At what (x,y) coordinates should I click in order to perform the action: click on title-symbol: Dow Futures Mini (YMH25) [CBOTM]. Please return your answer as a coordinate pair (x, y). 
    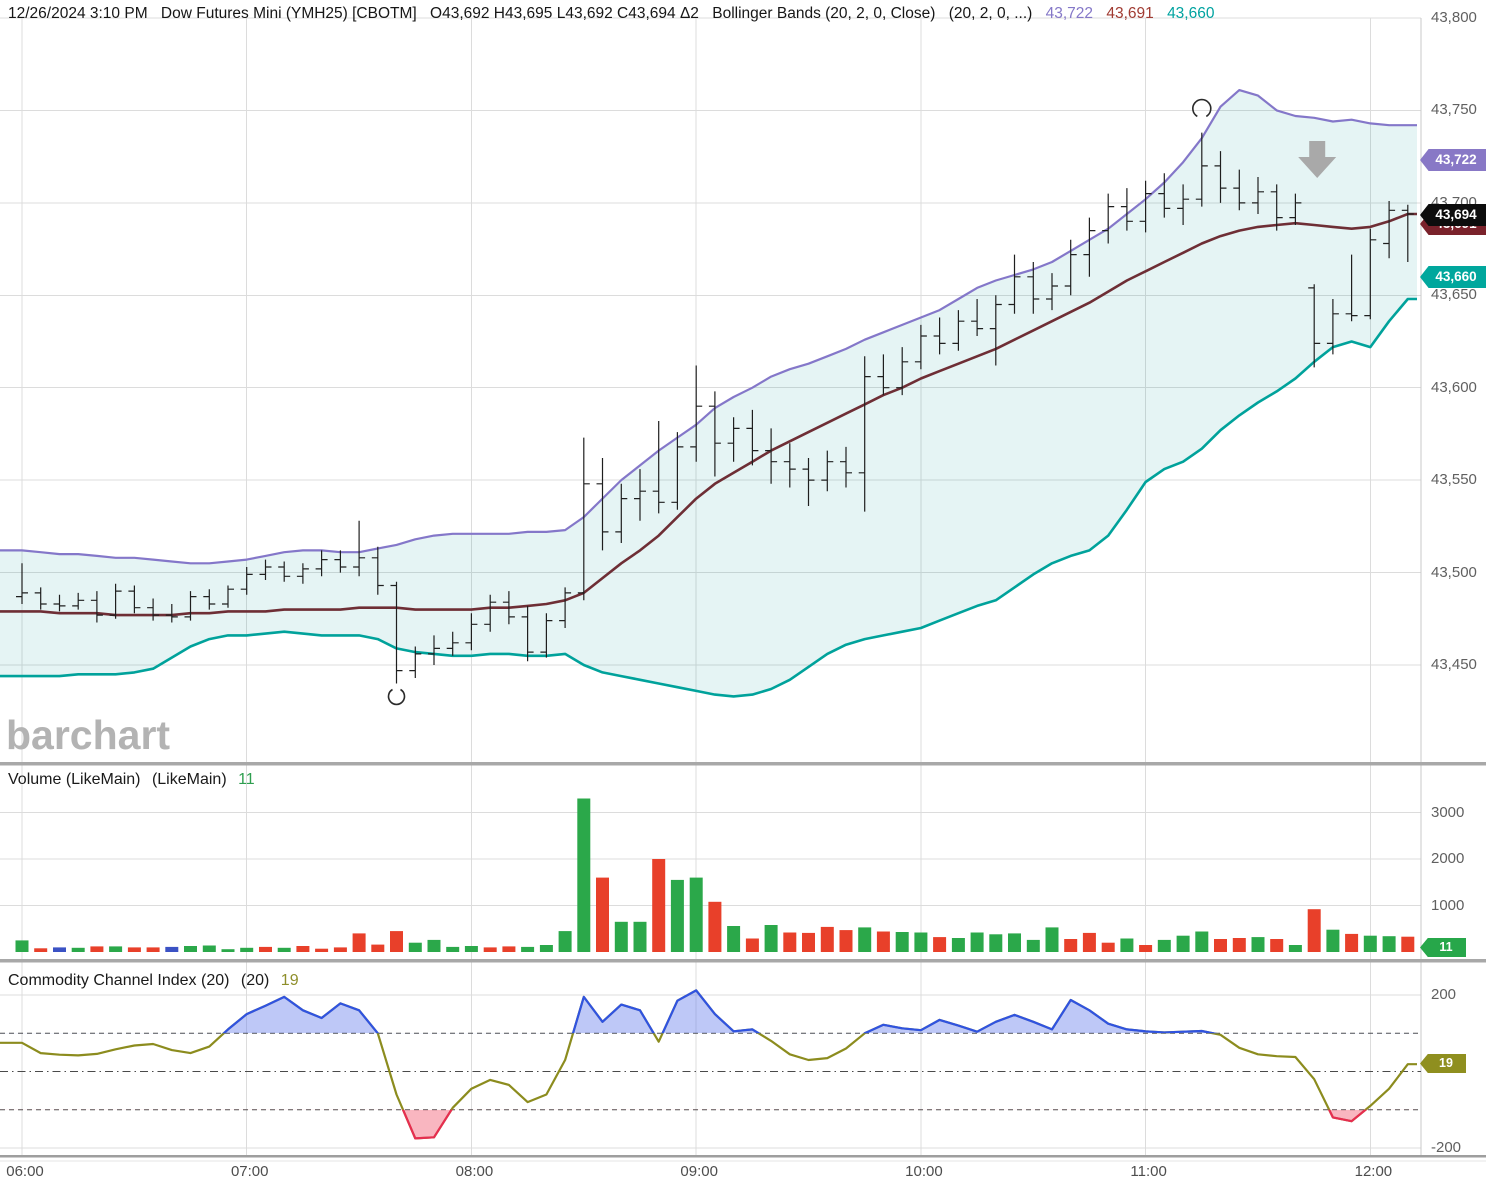
    Looking at the image, I should click on (288, 13).